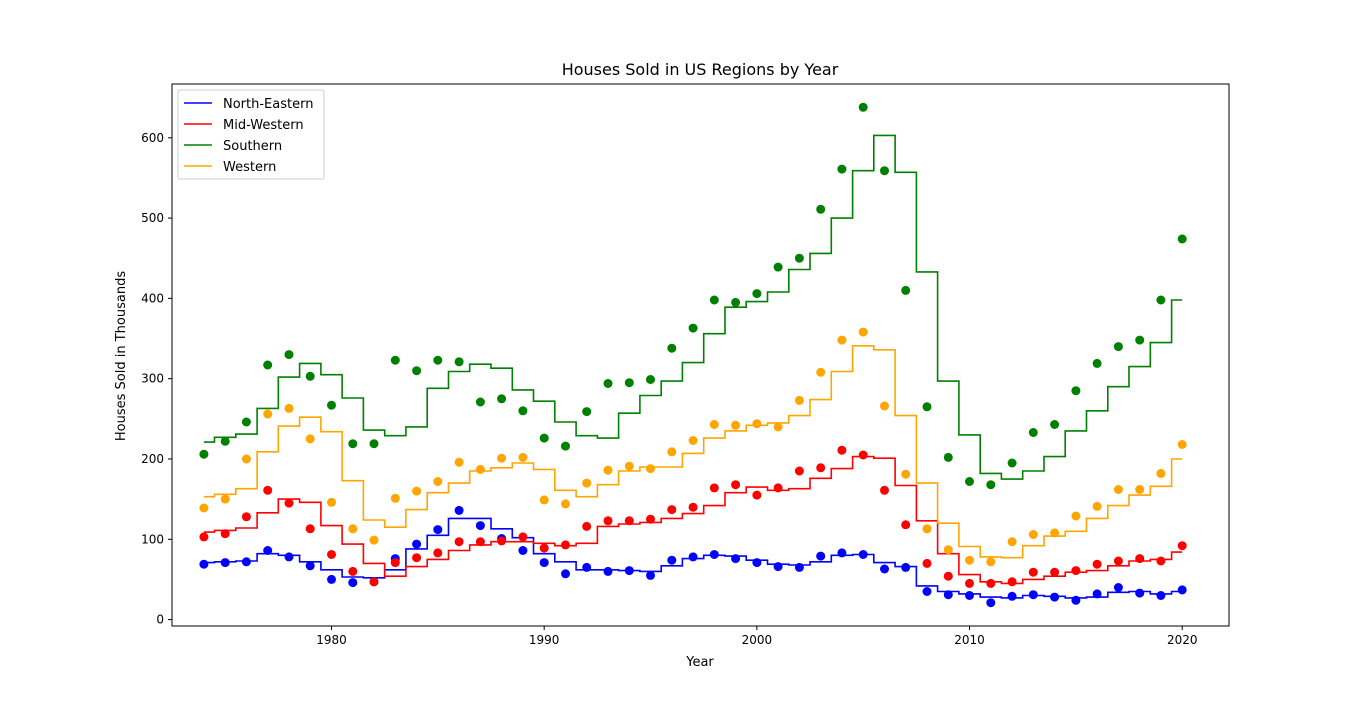 The image size is (1366, 703). I want to click on y-axis-label: Houses Sold in Thousands, so click(121, 356).